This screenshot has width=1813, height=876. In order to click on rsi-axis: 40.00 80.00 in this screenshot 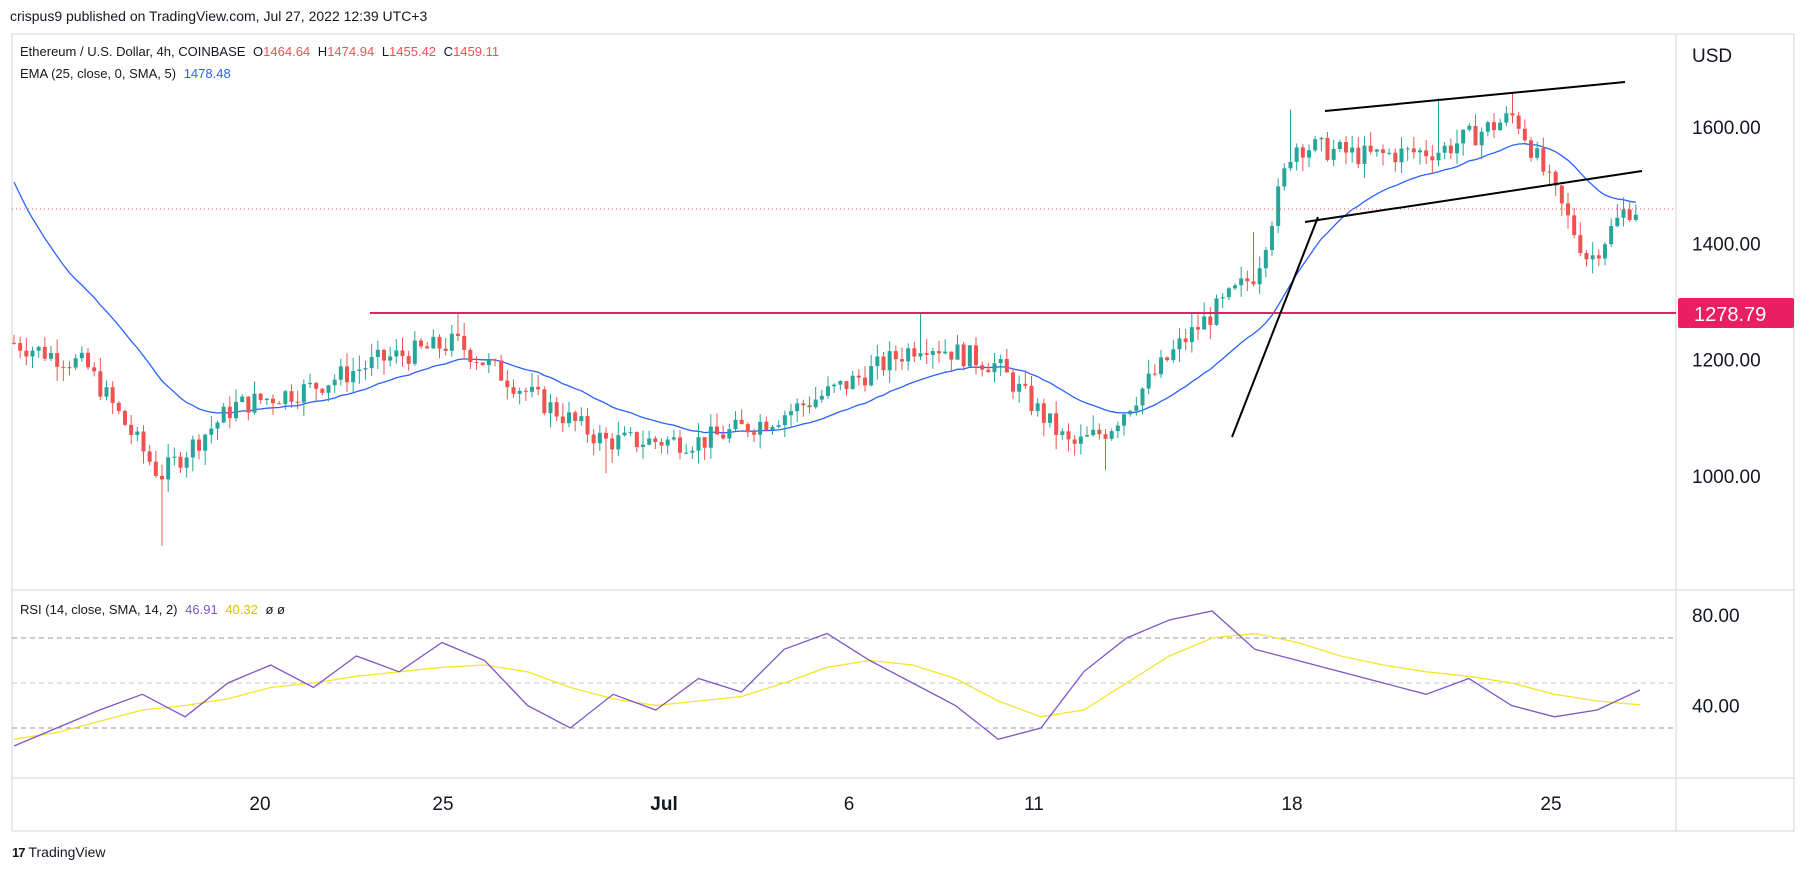, I will do `click(1716, 662)`.